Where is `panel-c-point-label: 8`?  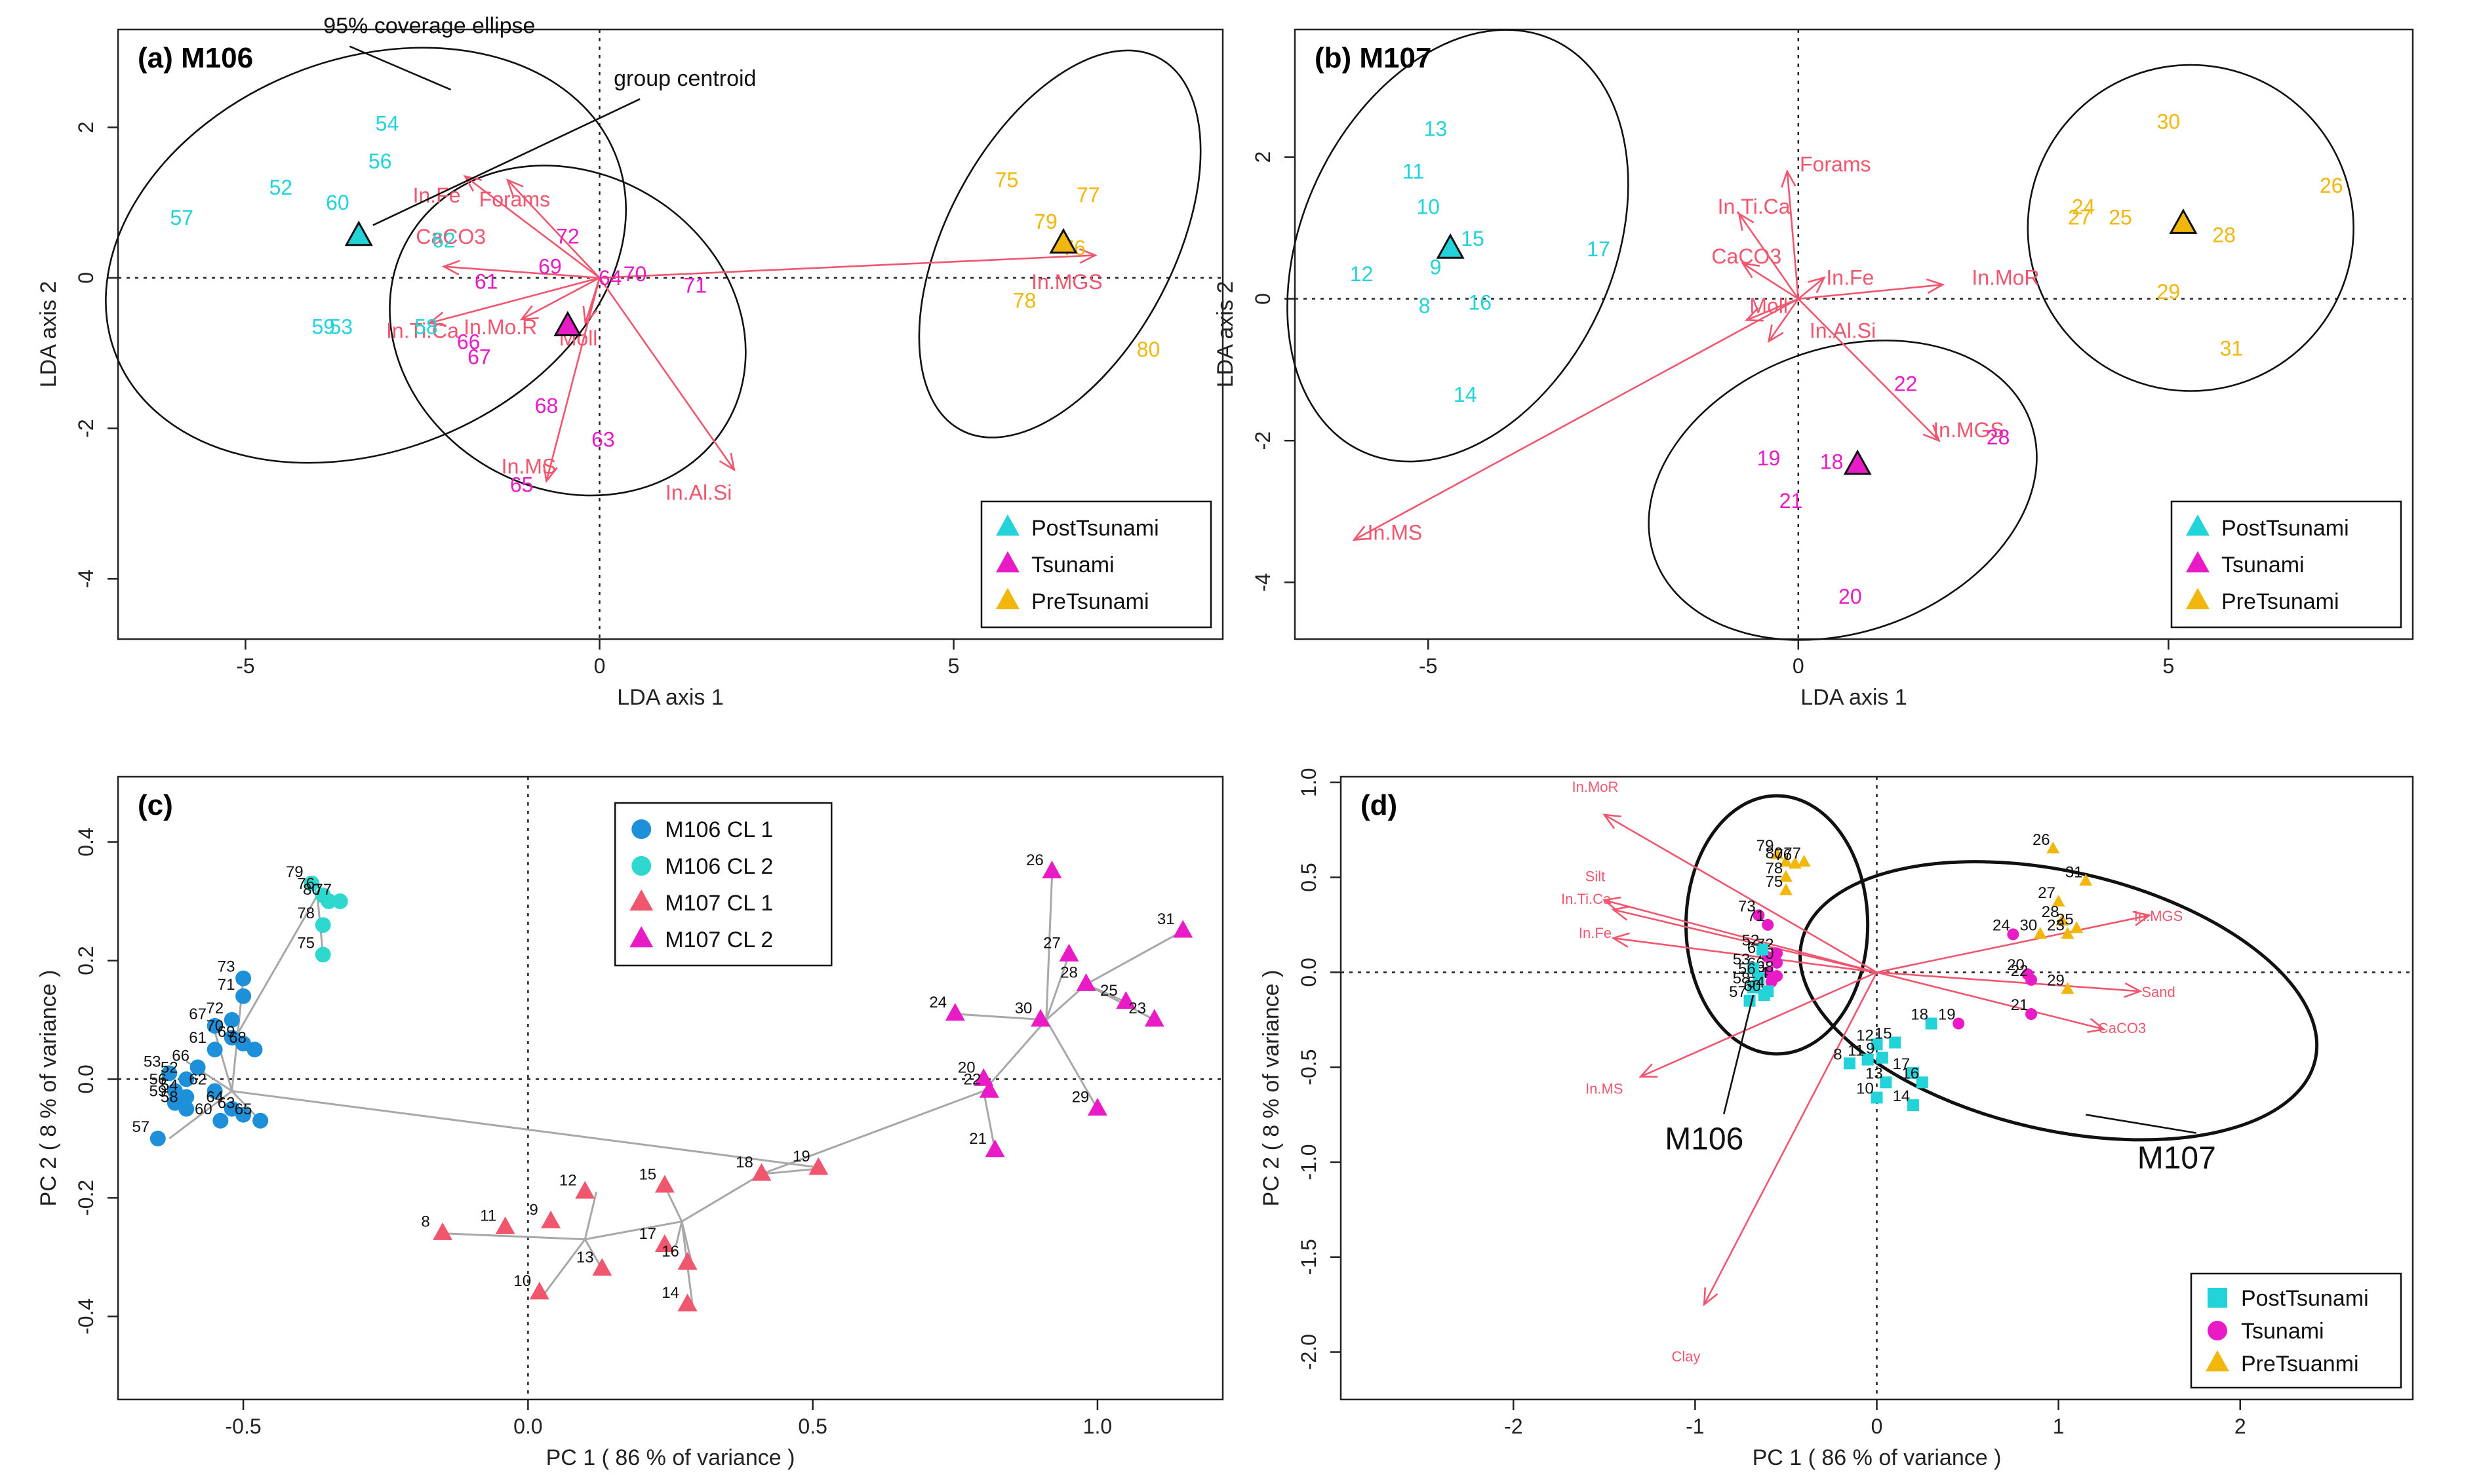
panel-c-point-label: 8 is located at coordinates (425, 1222).